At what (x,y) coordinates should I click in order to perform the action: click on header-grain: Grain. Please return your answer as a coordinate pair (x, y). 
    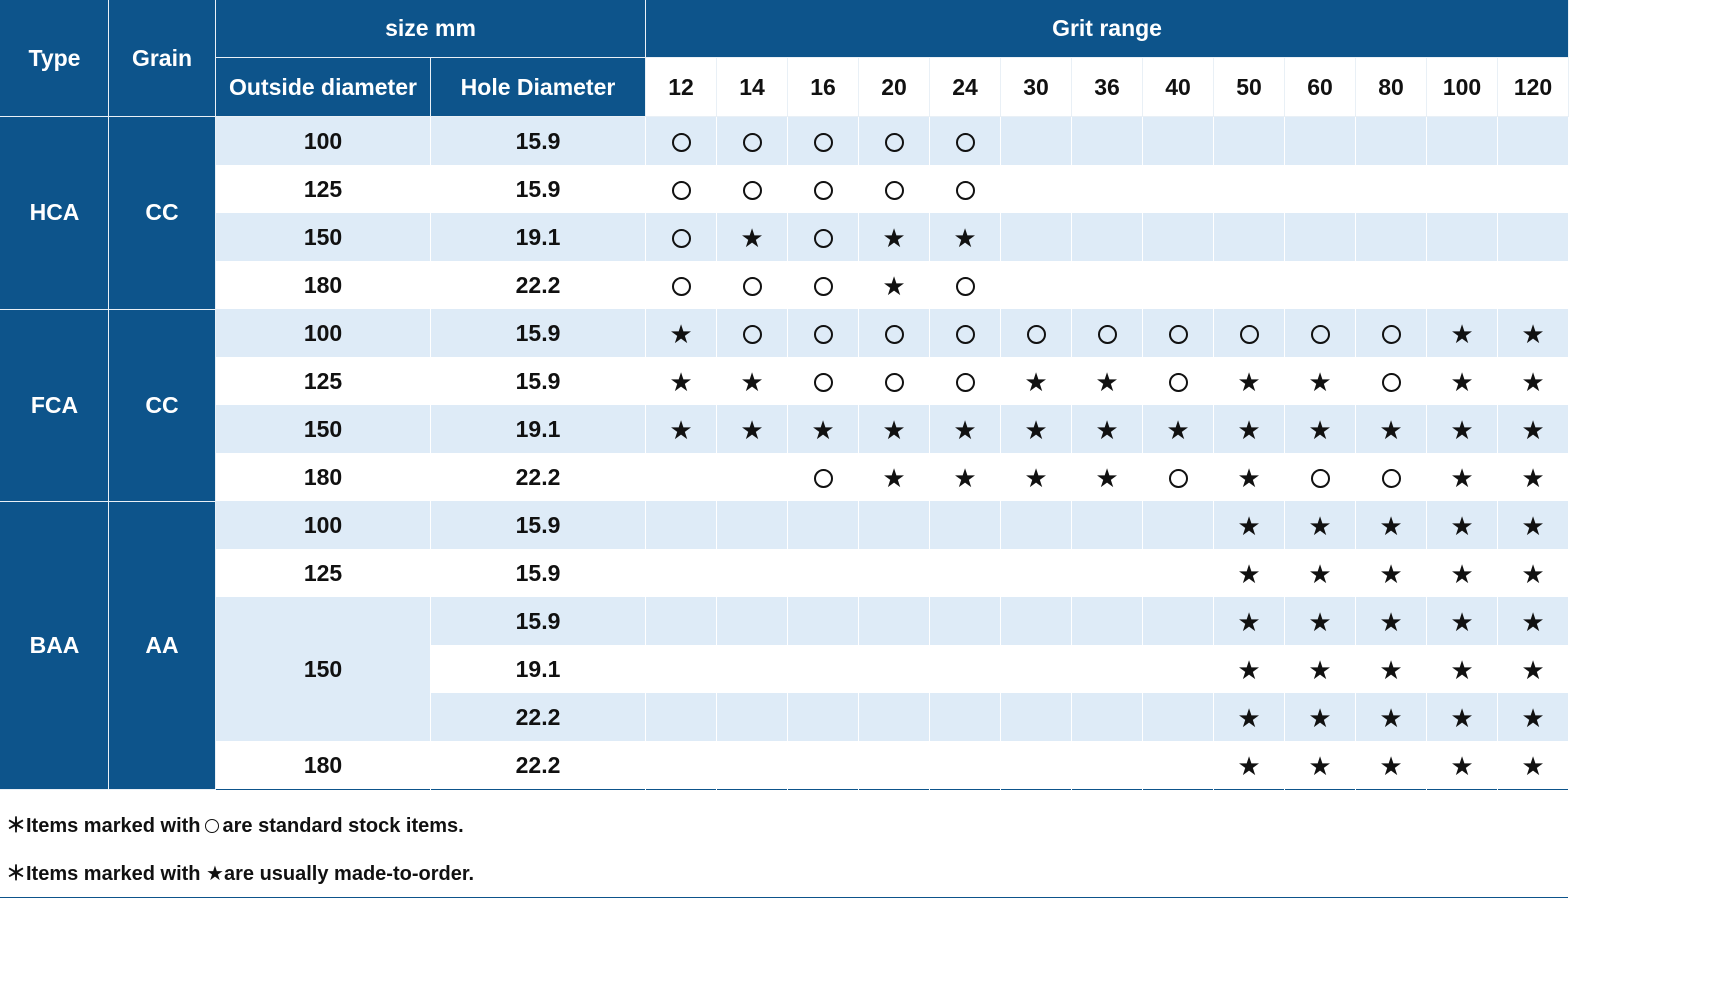
    Looking at the image, I should click on (162, 58).